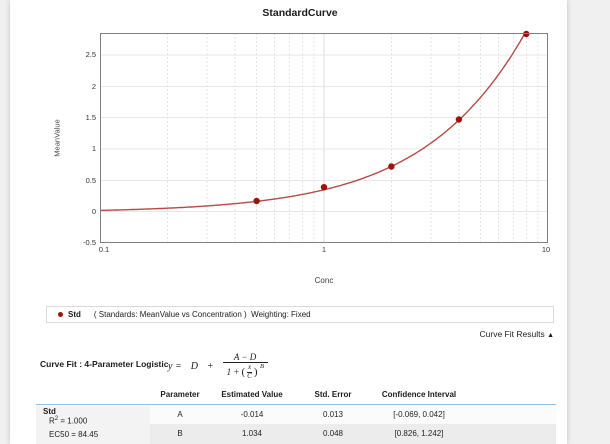 The image size is (610, 444). I want to click on y-tick-label: 1, so click(93, 148).